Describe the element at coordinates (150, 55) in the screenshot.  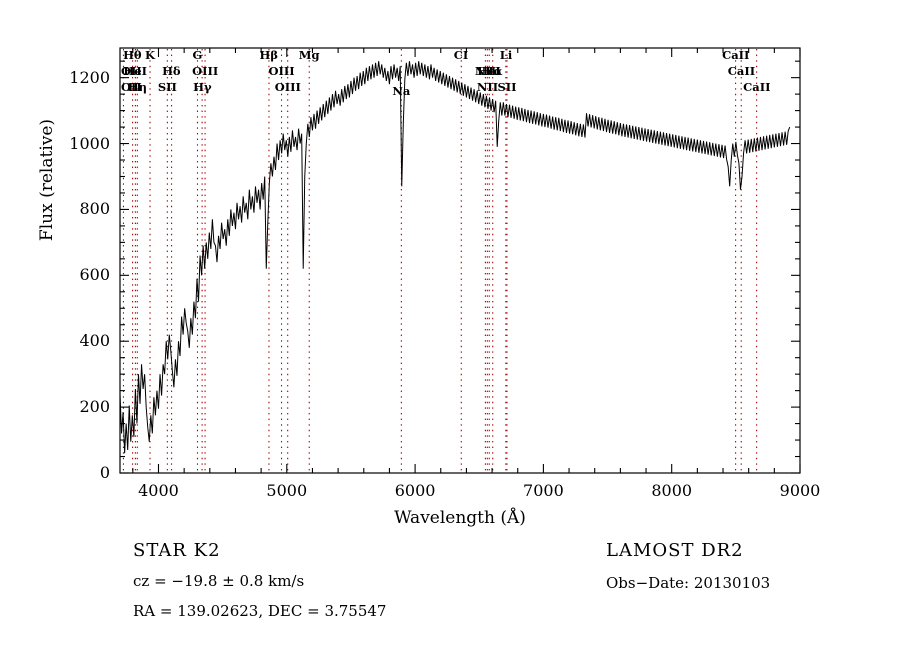
I see `spectral-line-label: K` at that location.